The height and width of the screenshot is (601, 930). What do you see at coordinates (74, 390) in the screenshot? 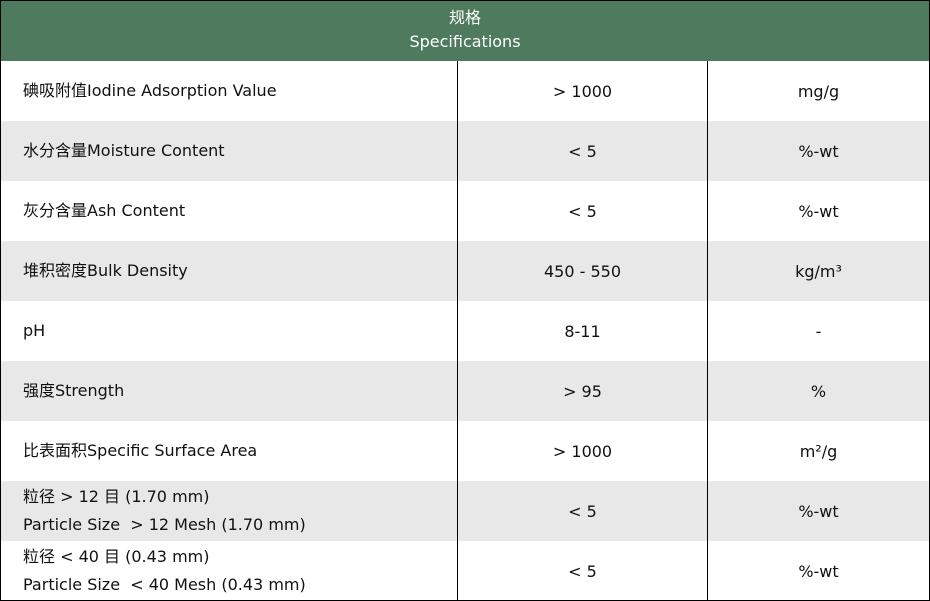
I see `property-label: 强度Strength` at bounding box center [74, 390].